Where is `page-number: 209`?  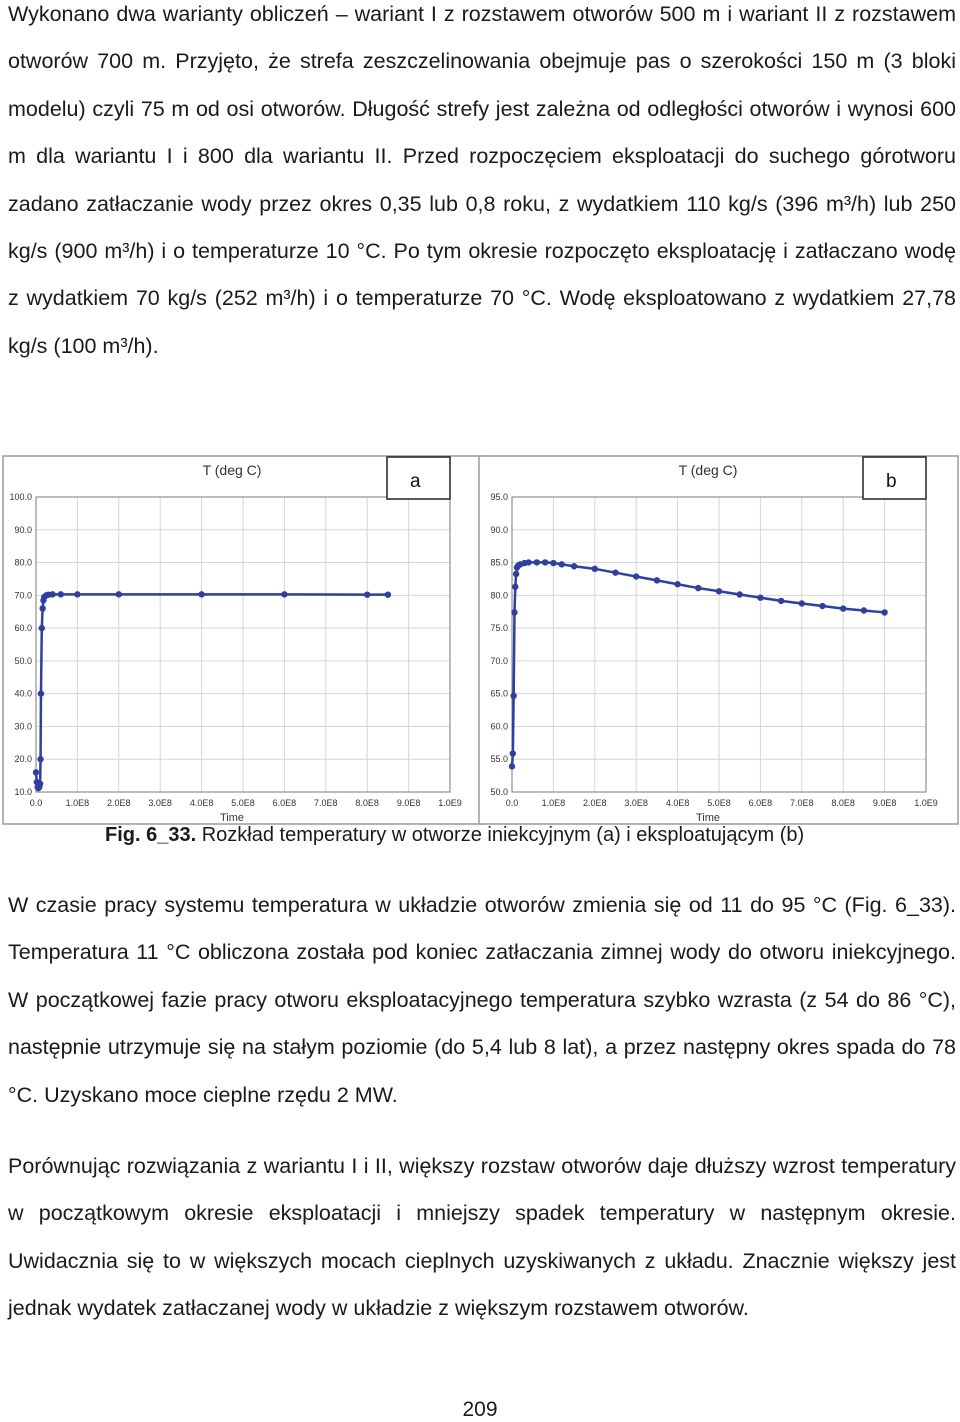
page-number: 209 is located at coordinates (480, 1409).